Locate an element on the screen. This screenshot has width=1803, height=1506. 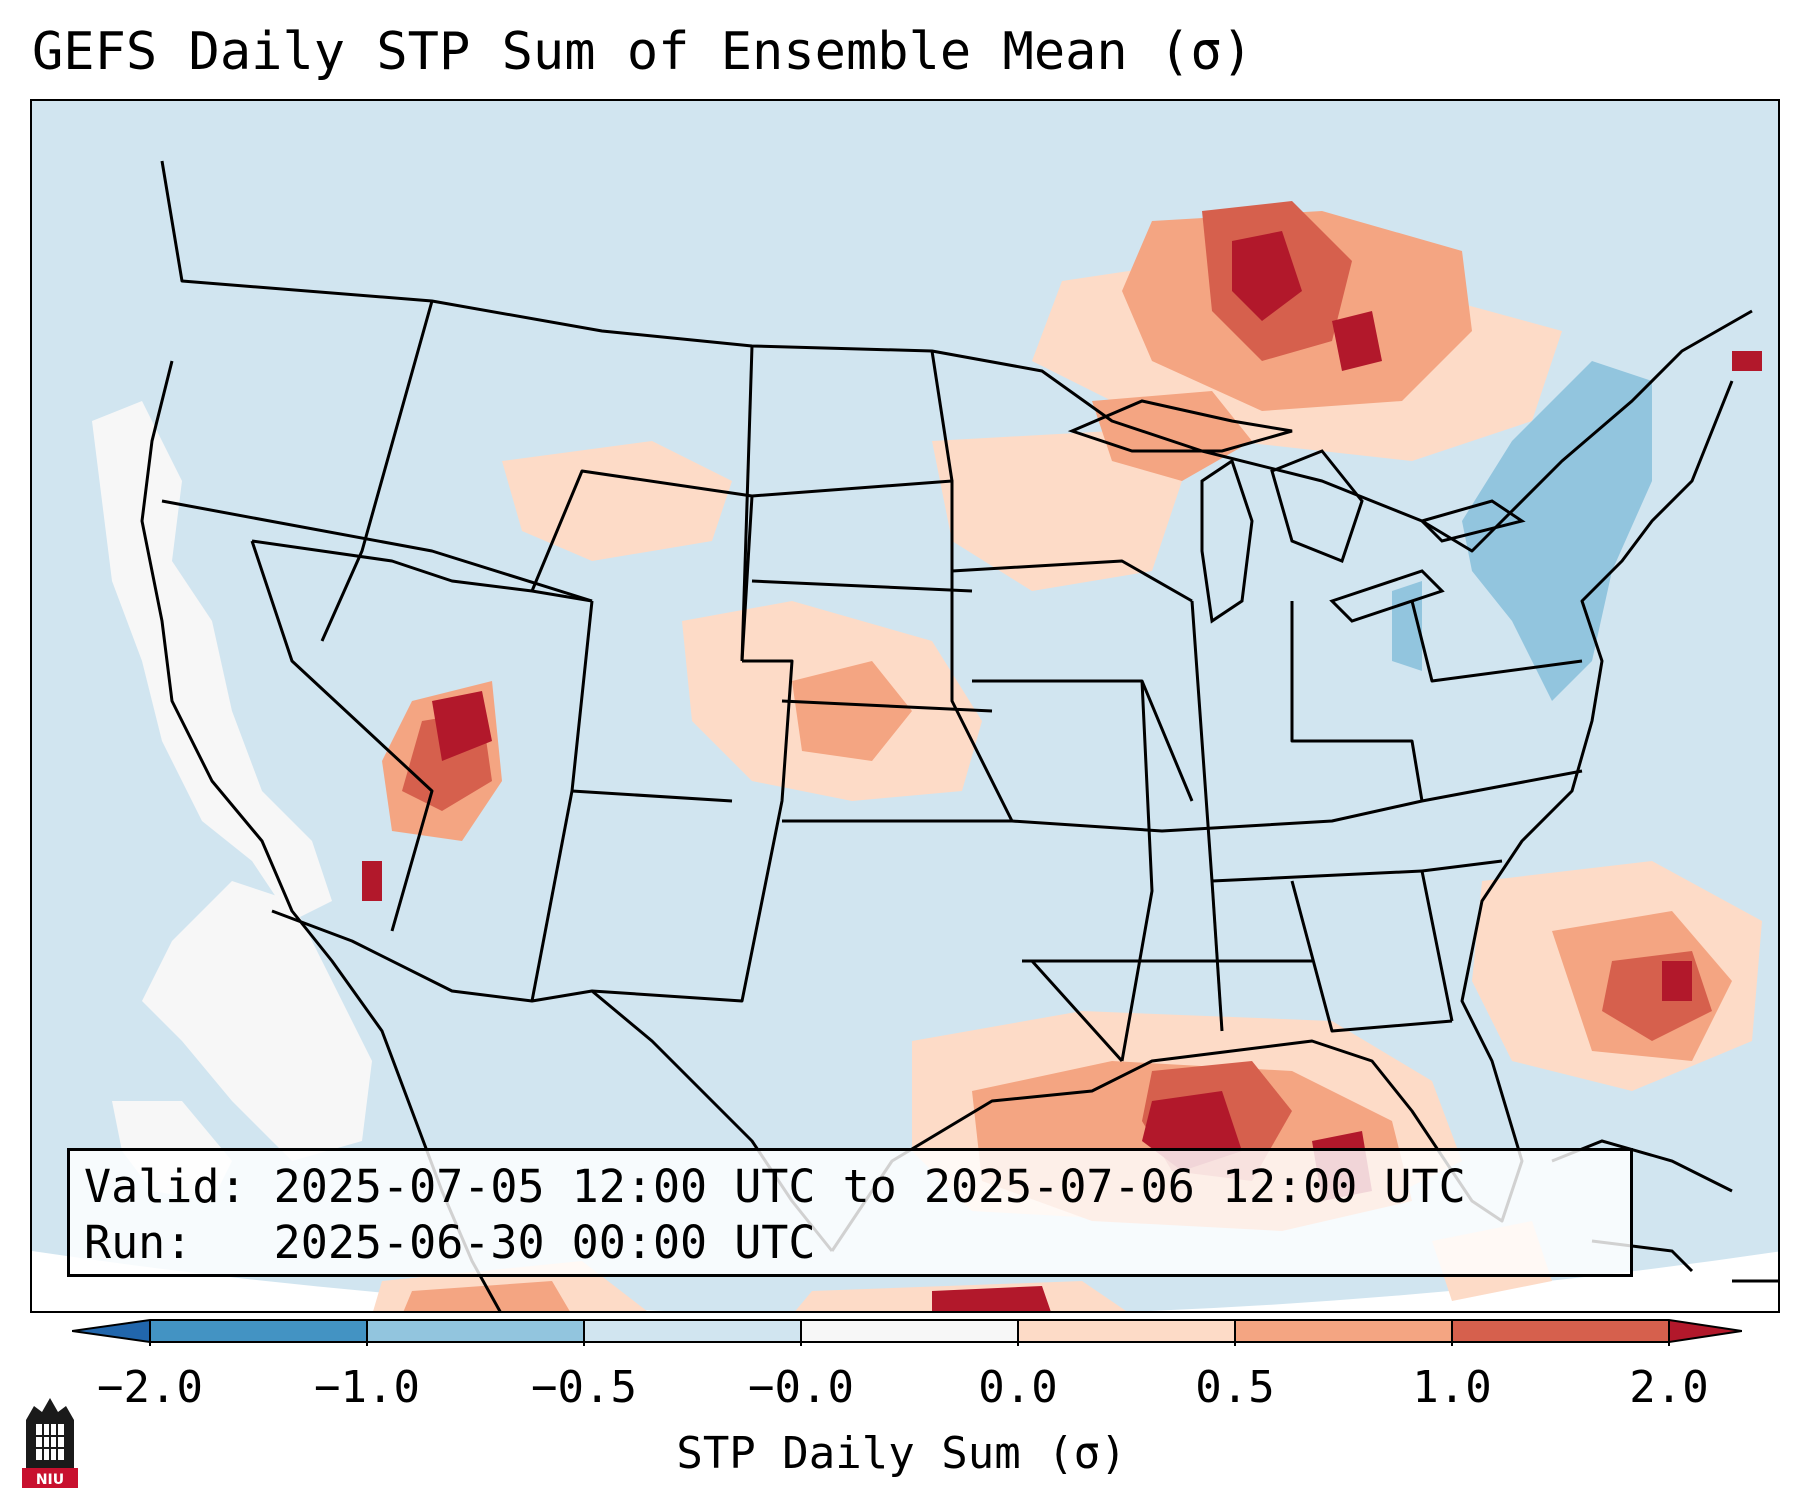
logo-text: NIU is located at coordinates (50, 1480).